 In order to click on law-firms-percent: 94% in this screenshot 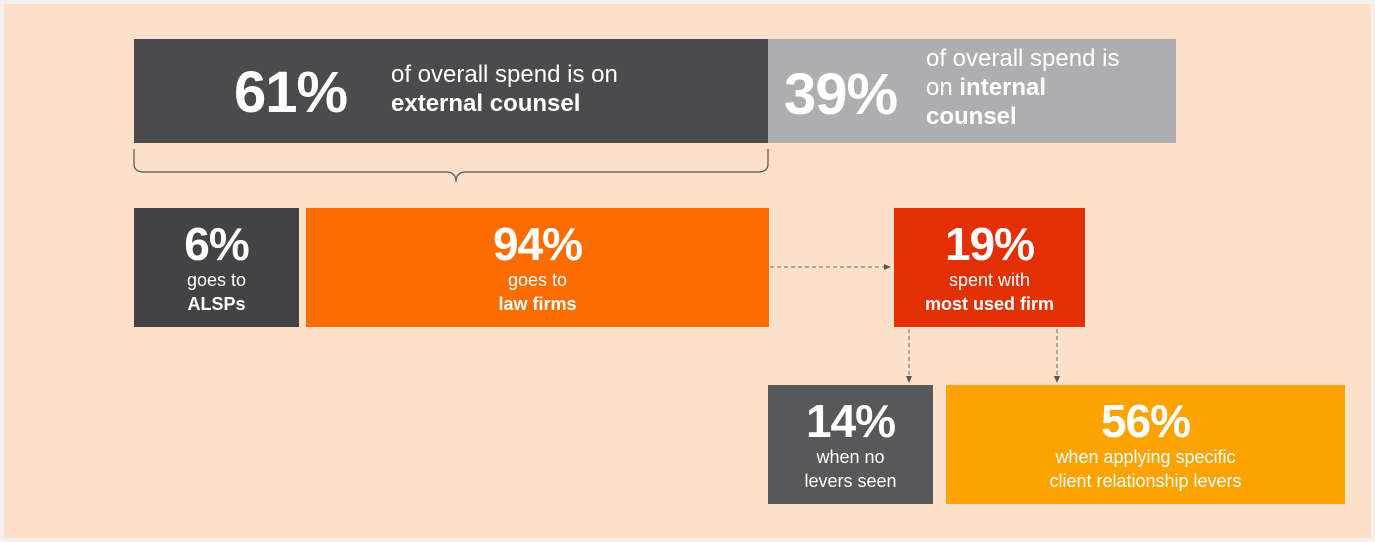, I will do `click(537, 244)`.